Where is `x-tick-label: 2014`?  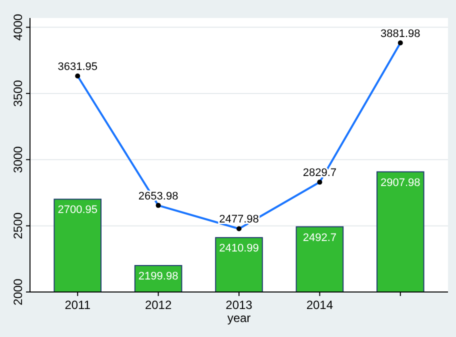 x-tick-label: 2014 is located at coordinates (320, 305).